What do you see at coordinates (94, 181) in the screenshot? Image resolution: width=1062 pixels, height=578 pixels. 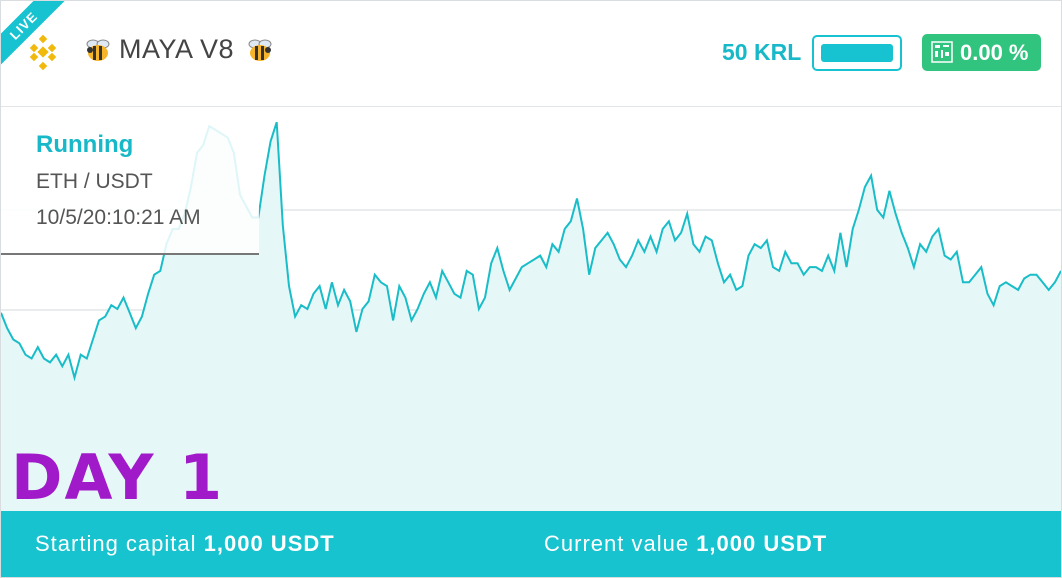 I see `trading-pair: ETH / USDT` at bounding box center [94, 181].